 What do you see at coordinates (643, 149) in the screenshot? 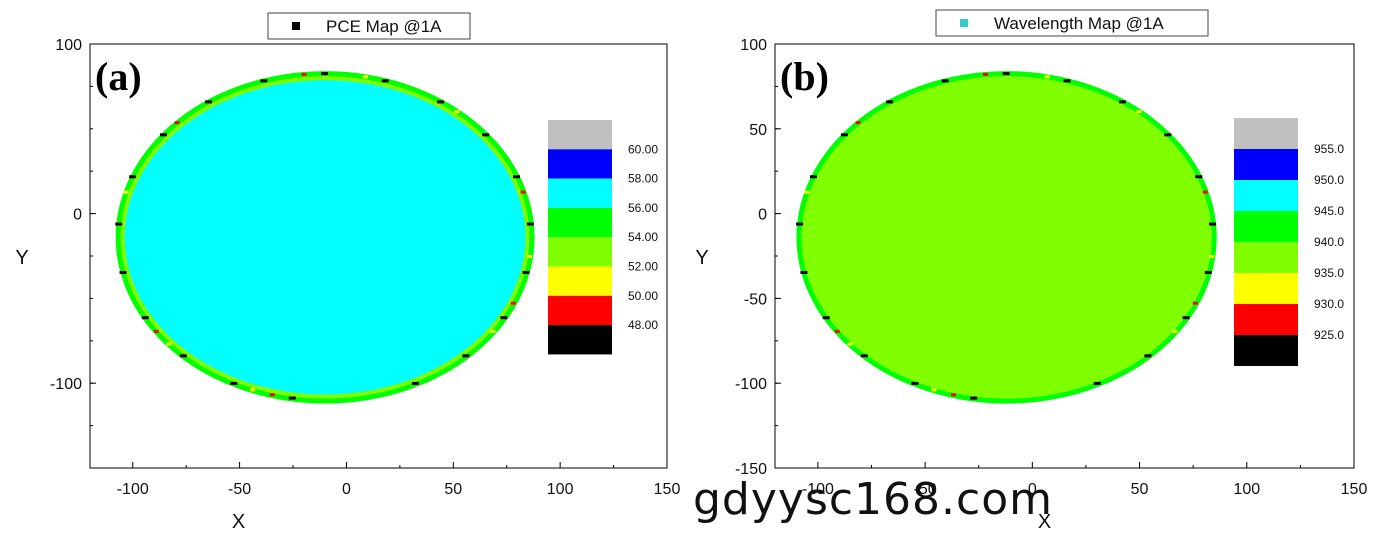
I see `colorscale-label: 60.00` at bounding box center [643, 149].